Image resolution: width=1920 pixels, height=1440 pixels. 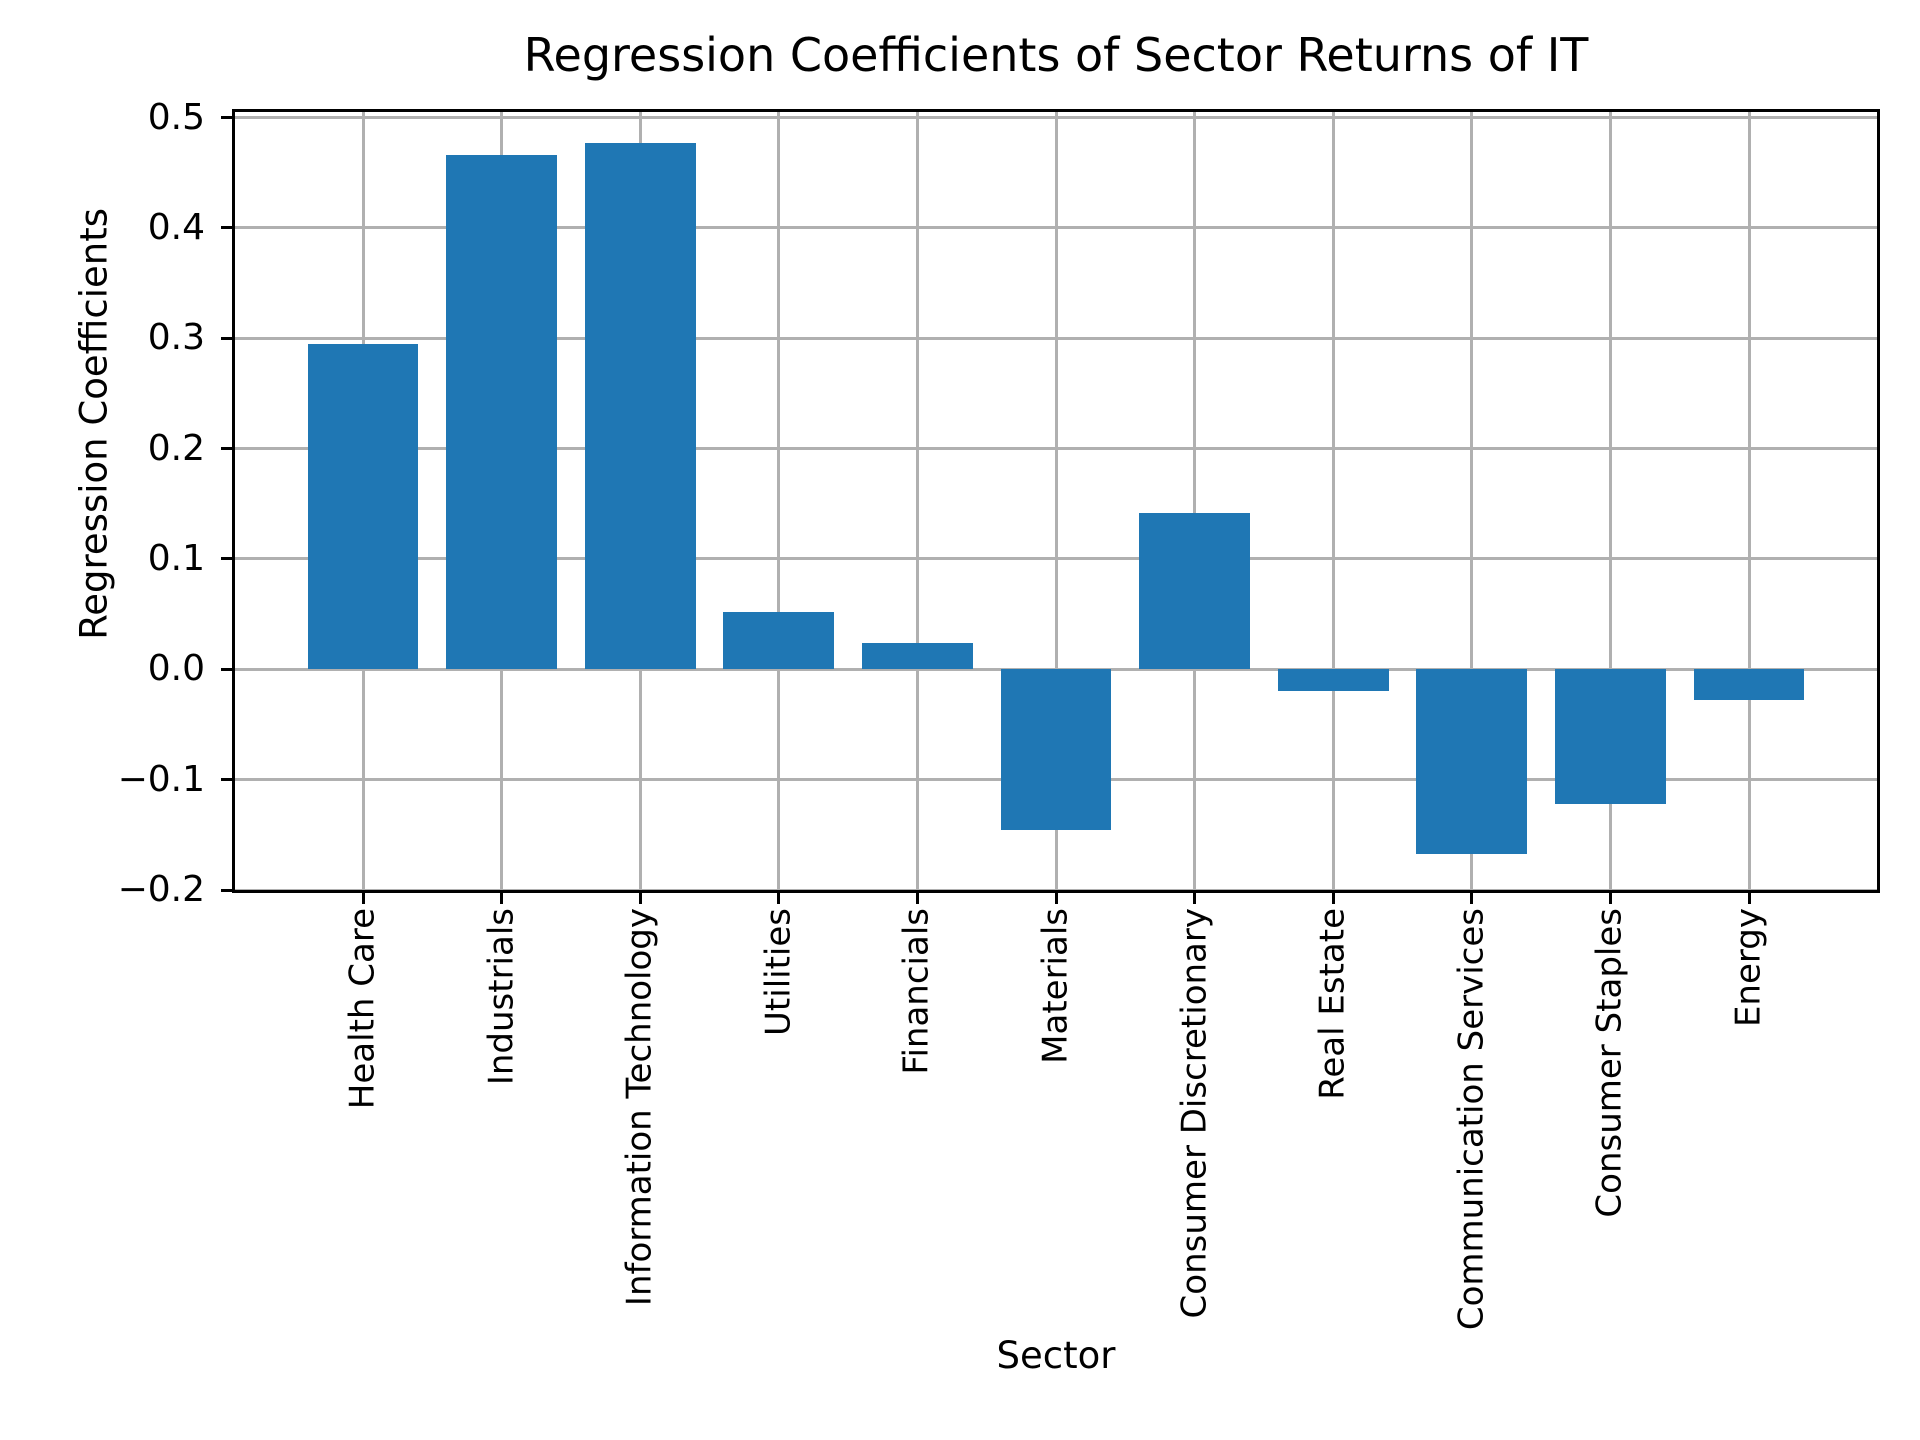 What do you see at coordinates (176, 669) in the screenshot?
I see `y-tick-label: 0.0` at bounding box center [176, 669].